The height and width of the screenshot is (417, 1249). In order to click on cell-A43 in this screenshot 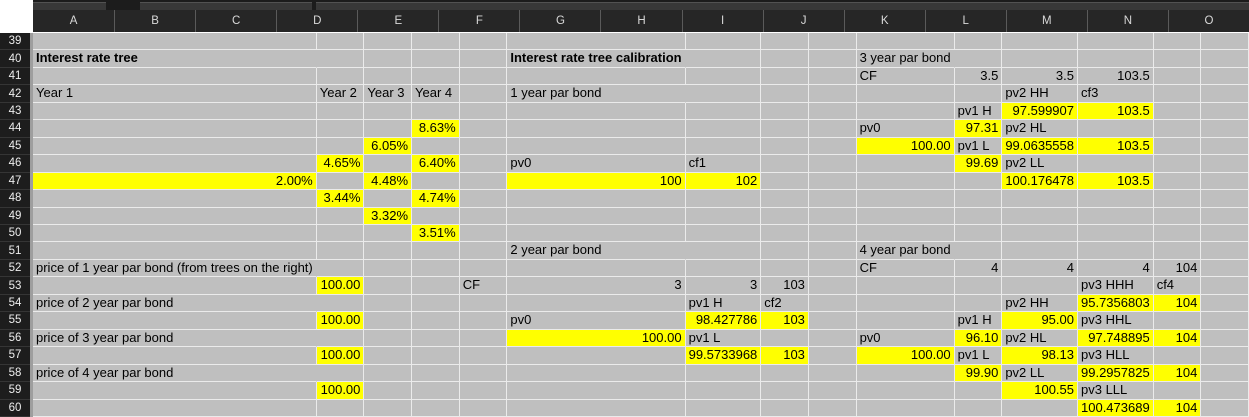, I will do `click(175, 111)`.